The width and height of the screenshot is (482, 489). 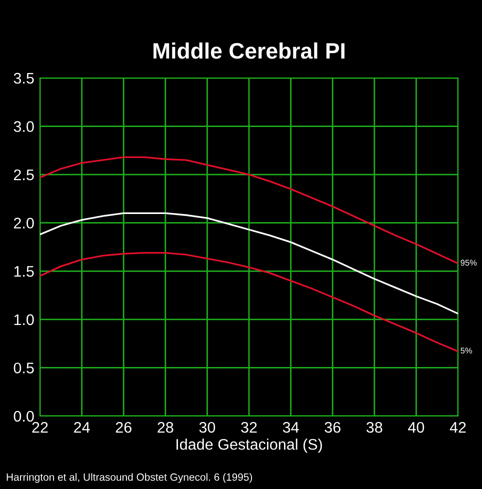 I want to click on x-tick-label: 42, so click(x=458, y=427).